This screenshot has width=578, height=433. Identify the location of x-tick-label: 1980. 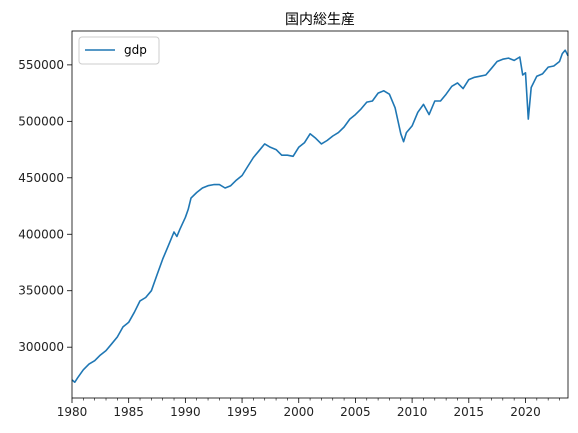
(72, 412).